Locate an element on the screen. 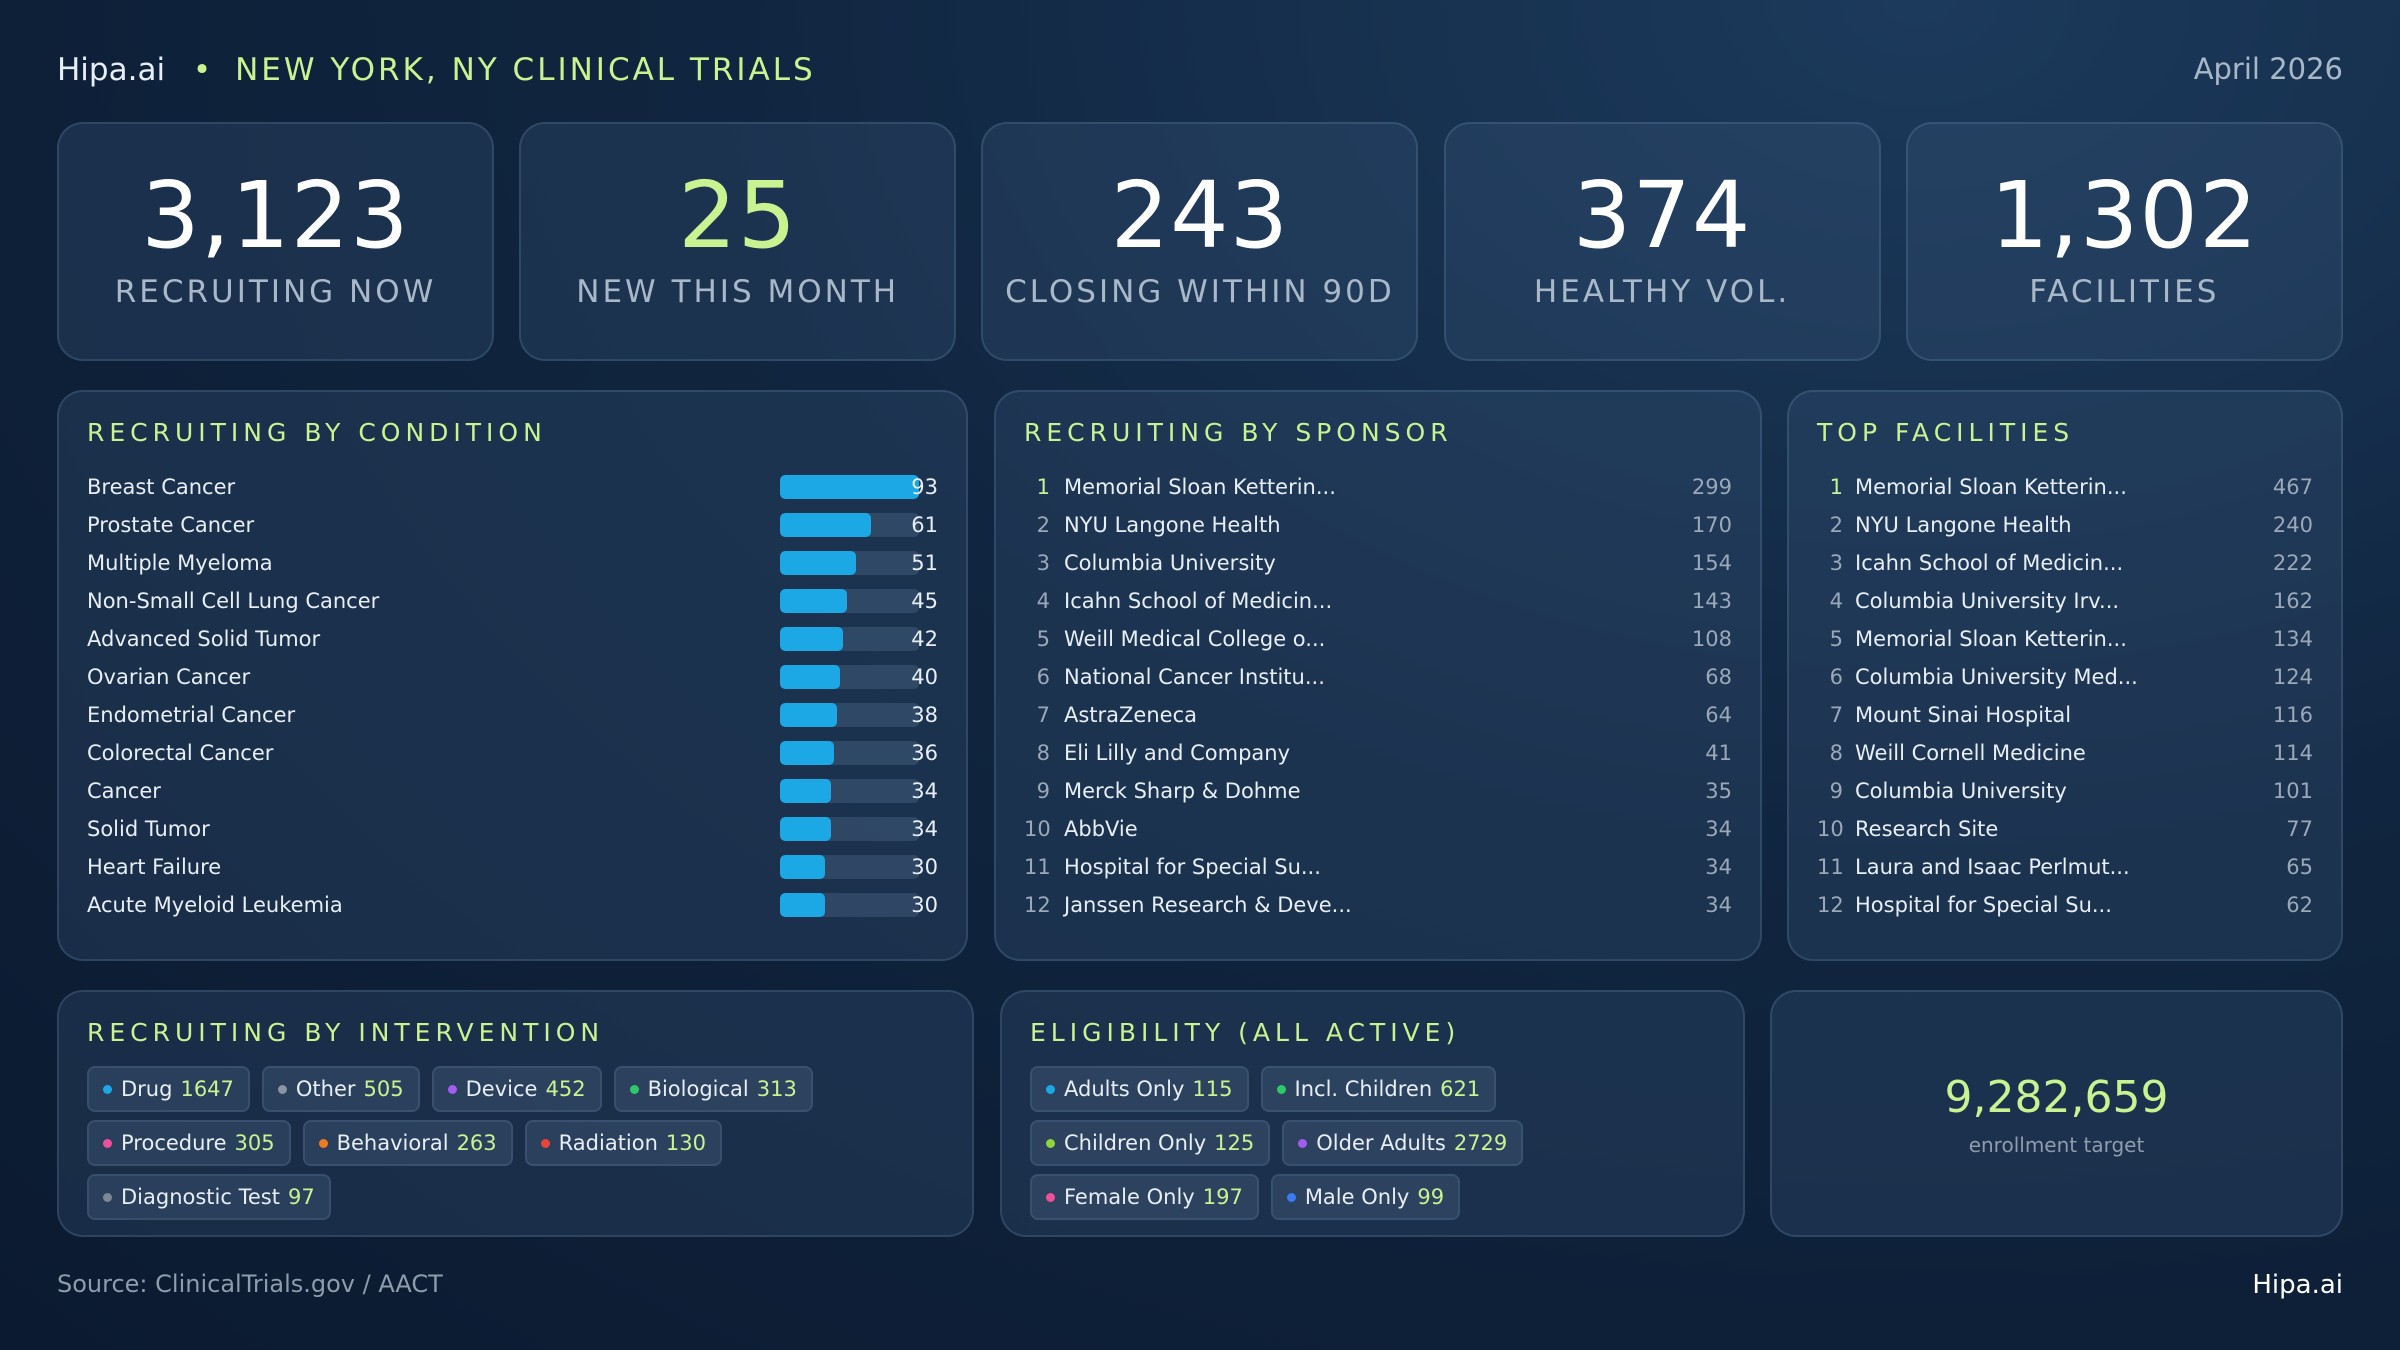 The height and width of the screenshot is (1350, 2400). chip-value: 452 is located at coordinates (565, 1089).